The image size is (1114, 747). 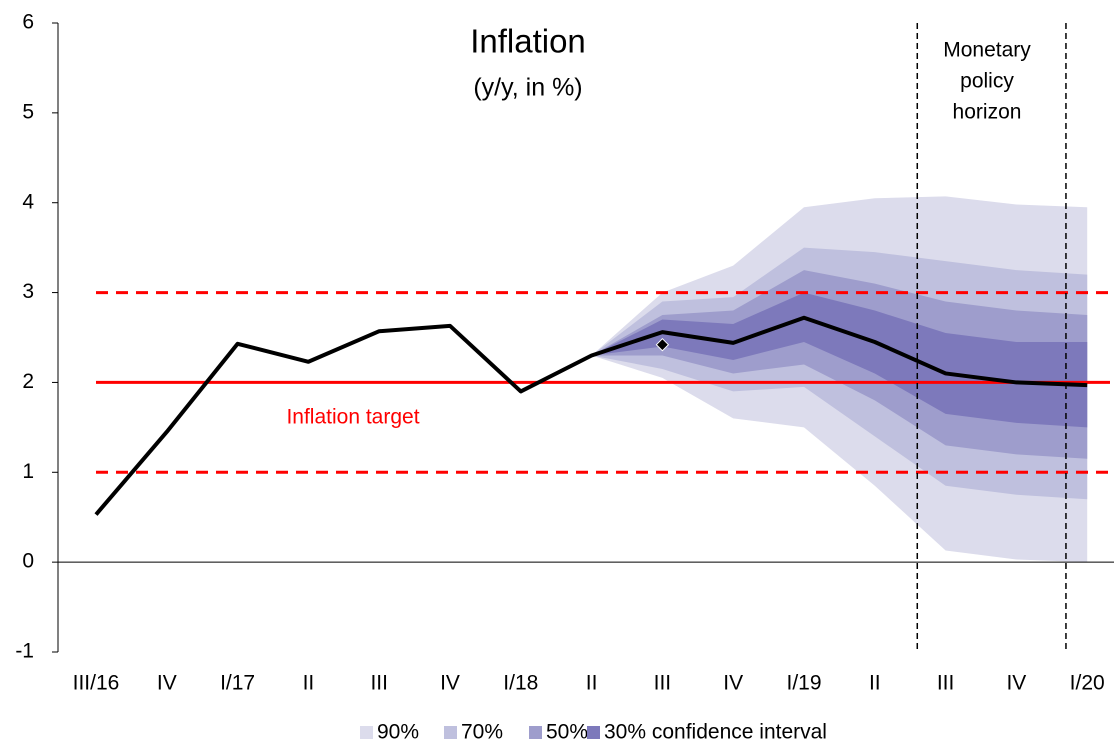 What do you see at coordinates (24, 651) in the screenshot?
I see `y-tick-label: -1` at bounding box center [24, 651].